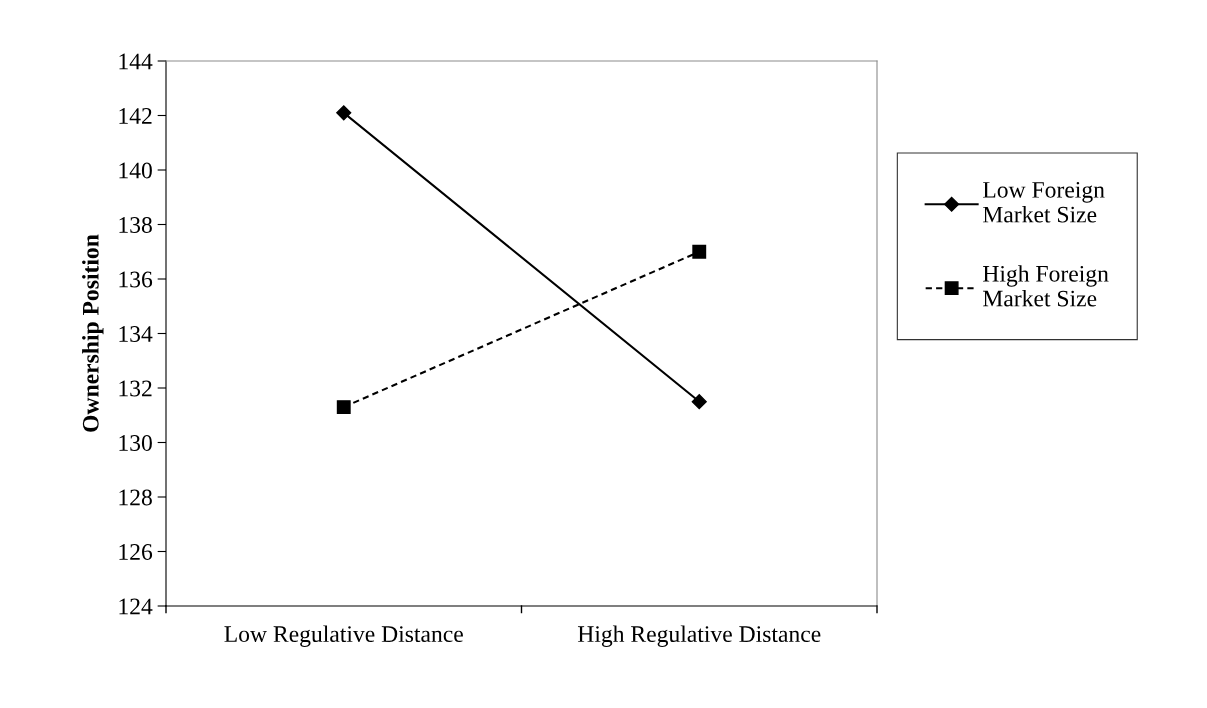 This screenshot has height=708, width=1207. I want to click on y-tick-label: 136, so click(136, 279).